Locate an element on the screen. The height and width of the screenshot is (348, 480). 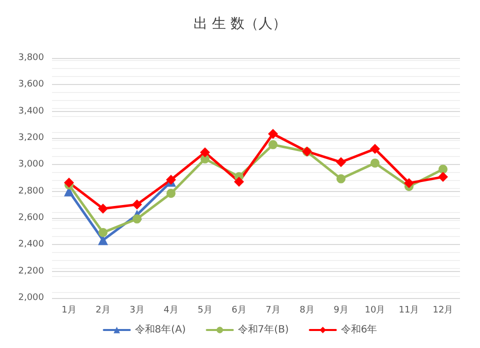
legend-label: 令和7年(B) is located at coordinates (263, 330).